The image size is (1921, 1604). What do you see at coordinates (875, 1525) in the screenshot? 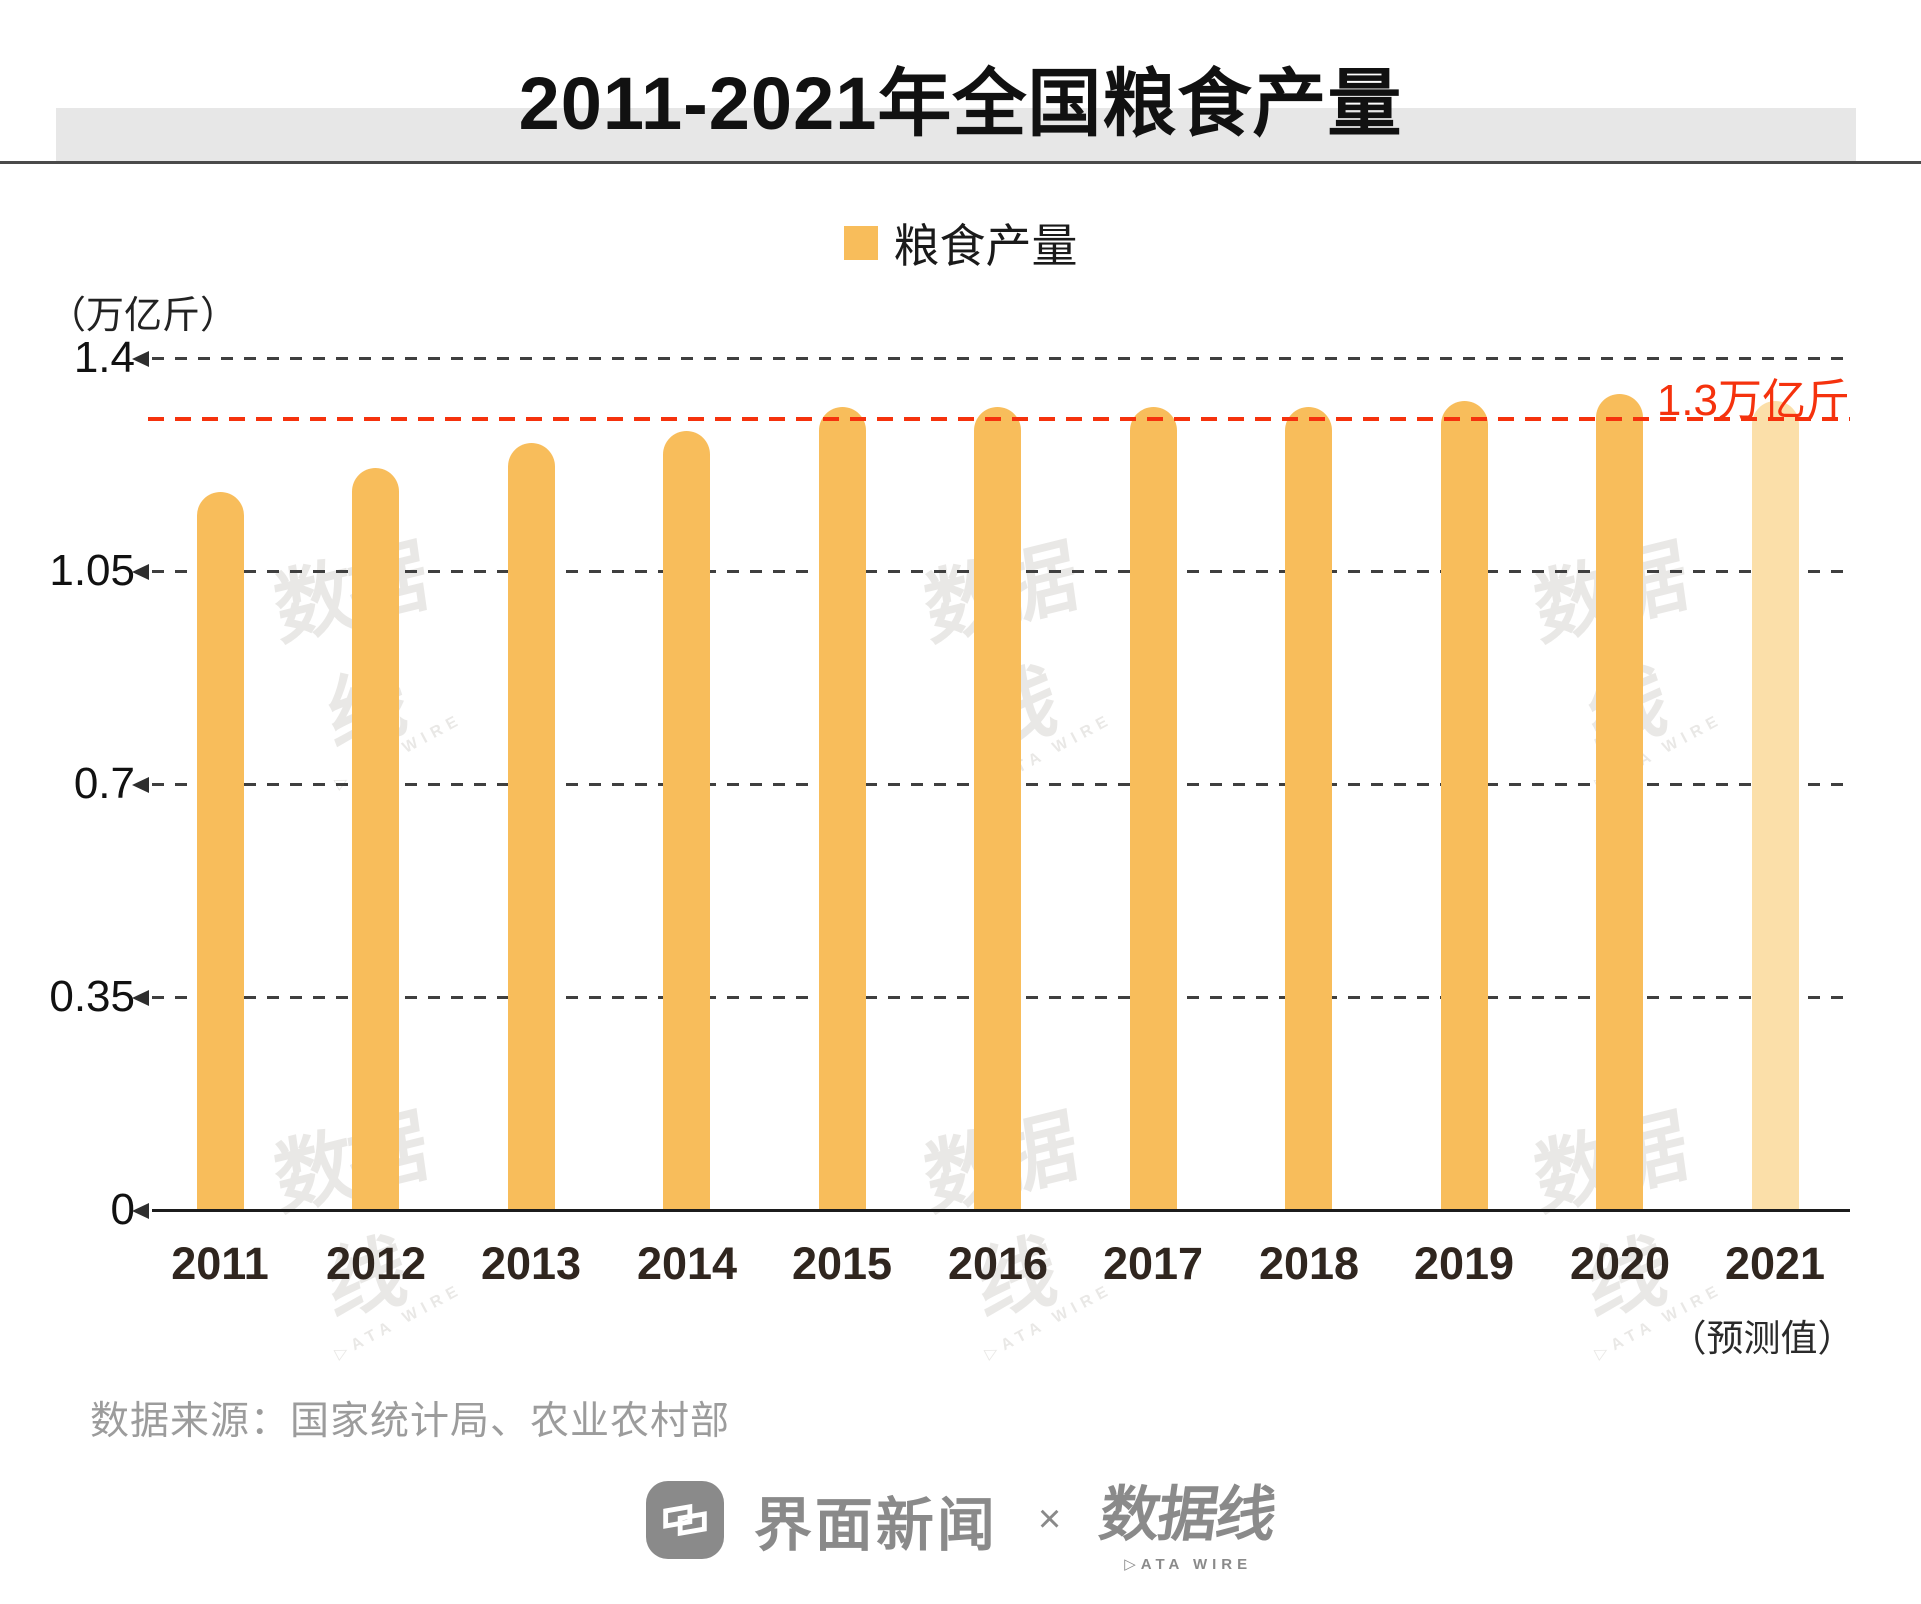
I see `jiemian-brand-name: 界面新闻` at bounding box center [875, 1525].